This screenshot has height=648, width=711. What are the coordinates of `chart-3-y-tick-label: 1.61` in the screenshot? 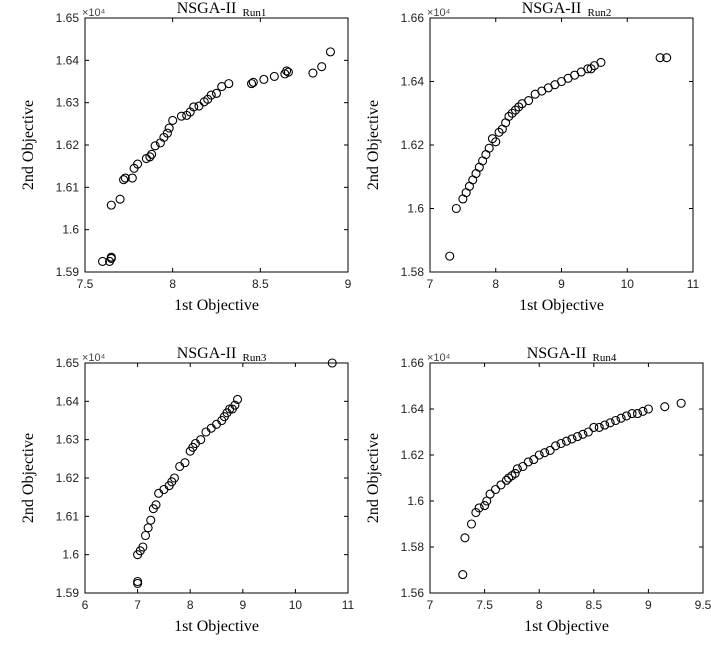 It's located at (68, 516).